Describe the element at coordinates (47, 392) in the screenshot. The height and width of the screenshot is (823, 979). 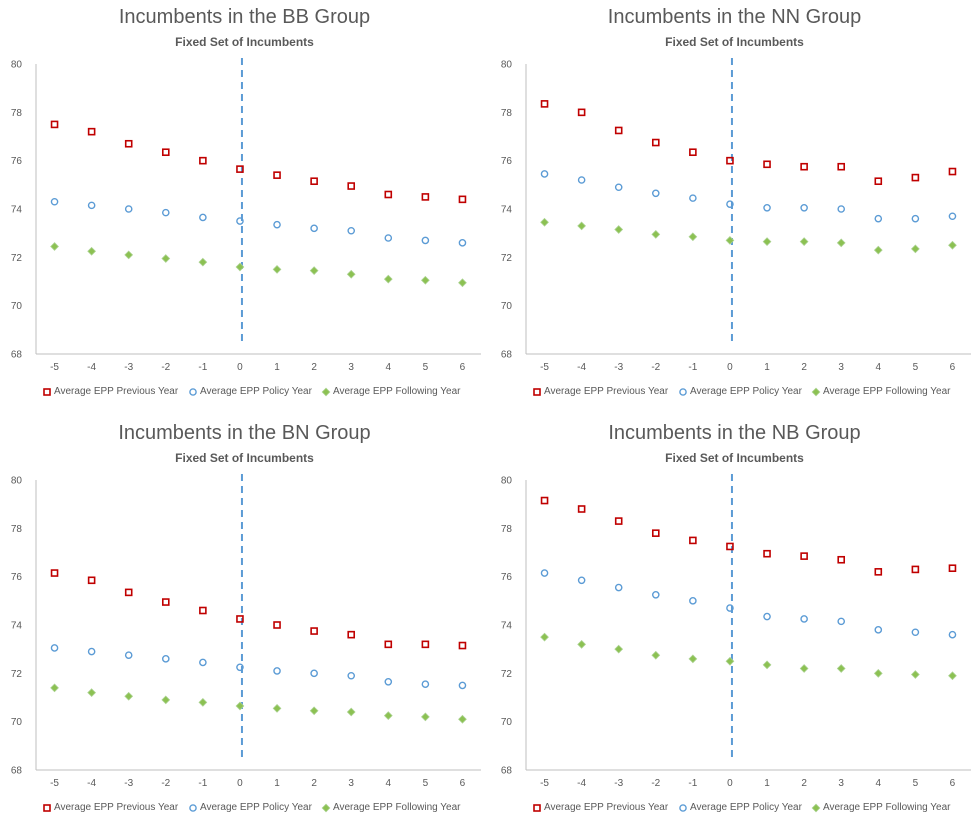
I see `legend-marker-shape-prev` at that location.